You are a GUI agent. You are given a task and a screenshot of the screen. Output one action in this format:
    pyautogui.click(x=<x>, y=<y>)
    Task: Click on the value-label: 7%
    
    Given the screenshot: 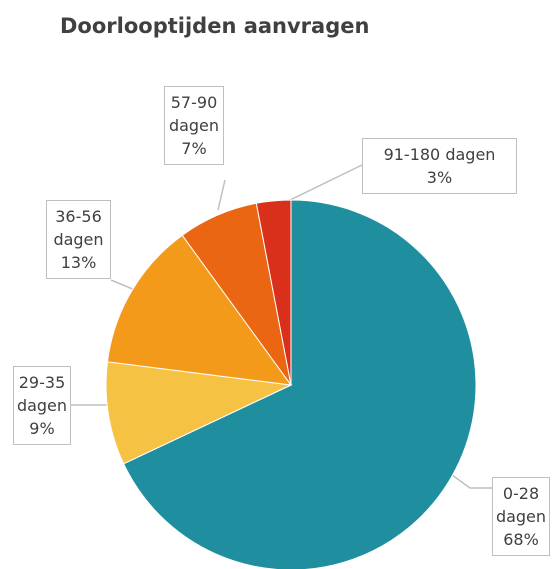 What is the action you would take?
    pyautogui.click(x=194, y=148)
    